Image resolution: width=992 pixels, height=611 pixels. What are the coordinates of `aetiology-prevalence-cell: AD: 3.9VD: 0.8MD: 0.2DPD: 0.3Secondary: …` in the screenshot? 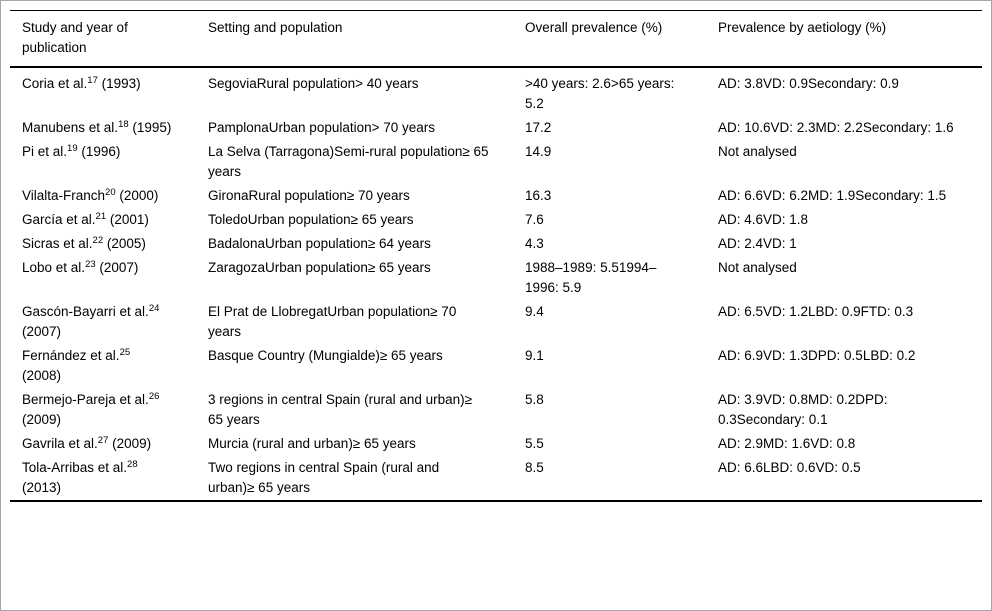 It's located at (803, 409).